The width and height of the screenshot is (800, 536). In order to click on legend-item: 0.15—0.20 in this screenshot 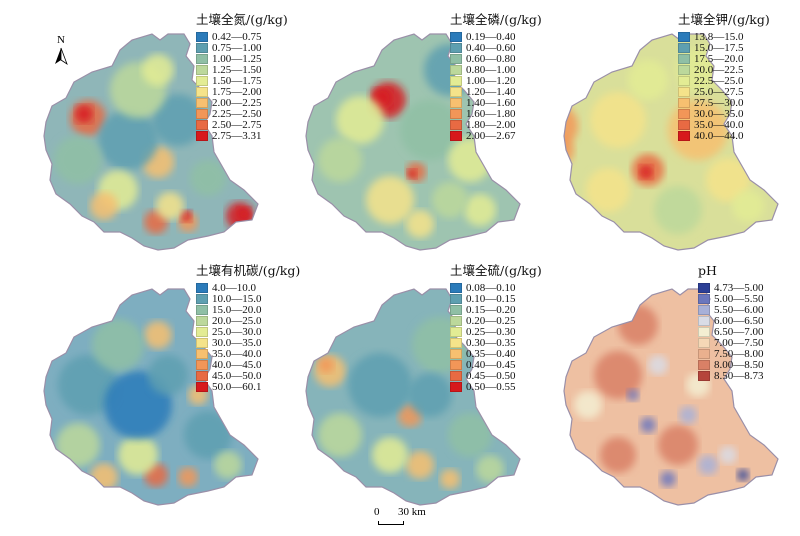, I will do `click(483, 310)`.